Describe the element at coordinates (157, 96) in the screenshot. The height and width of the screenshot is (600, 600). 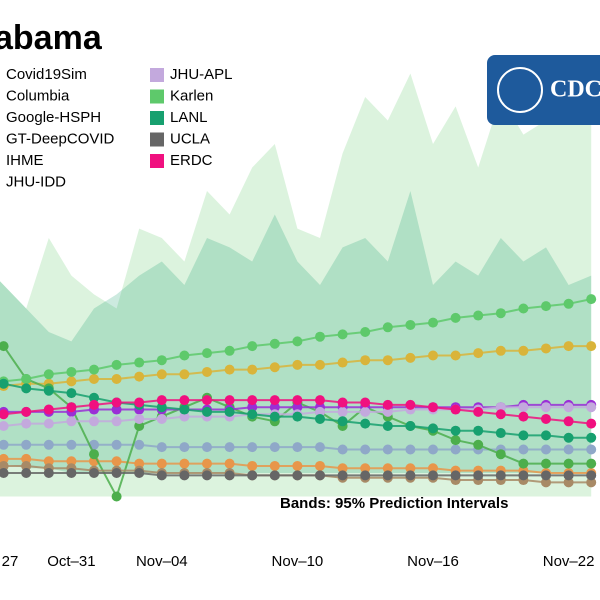
I see `legend-swatch` at that location.